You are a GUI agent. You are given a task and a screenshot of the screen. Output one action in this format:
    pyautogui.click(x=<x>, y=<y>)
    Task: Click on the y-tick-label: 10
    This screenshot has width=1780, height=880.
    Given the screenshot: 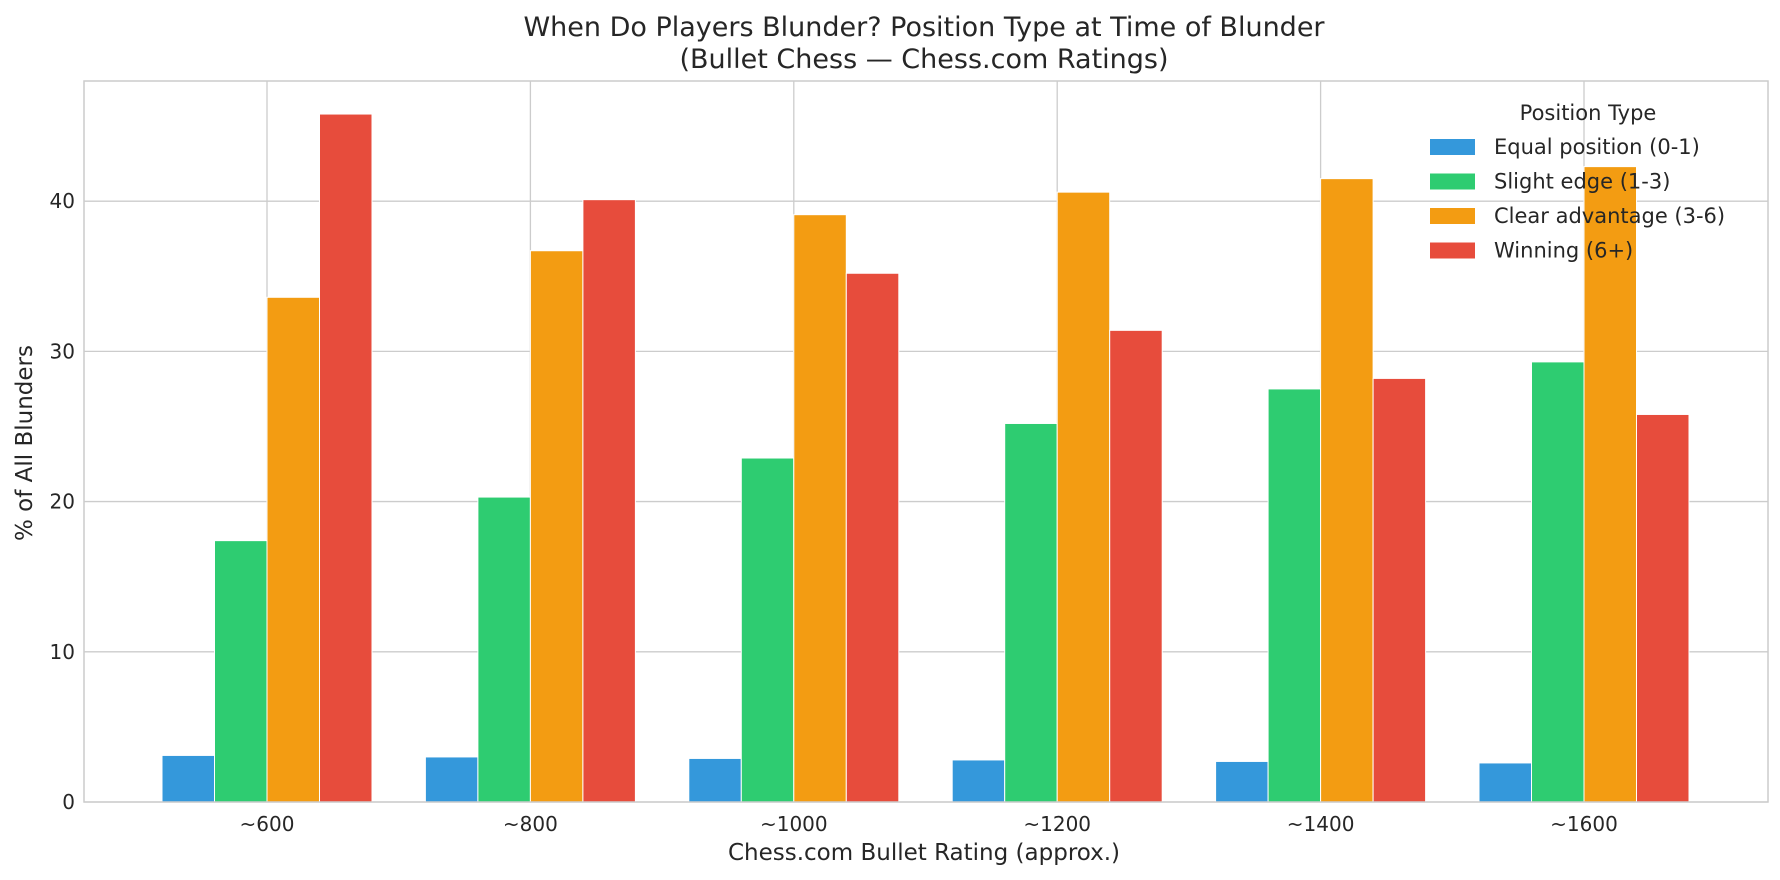 What is the action you would take?
    pyautogui.click(x=62, y=652)
    